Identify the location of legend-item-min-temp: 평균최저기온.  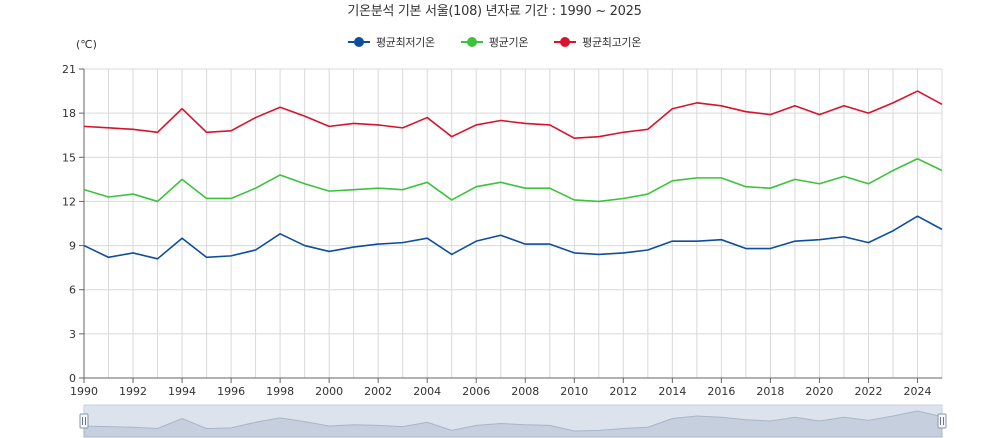
(391, 42).